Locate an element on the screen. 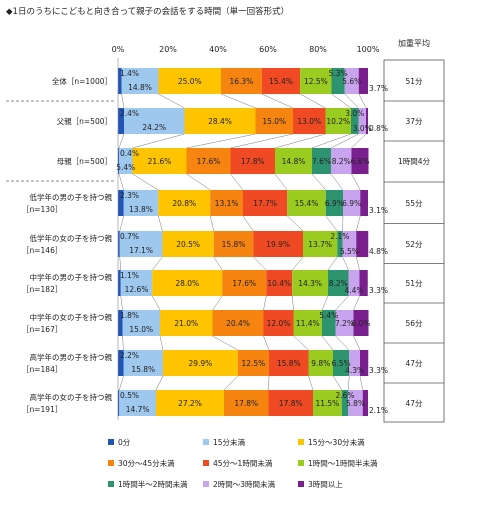 The height and width of the screenshot is (508, 483). data-label: 1.1% is located at coordinates (129, 275).